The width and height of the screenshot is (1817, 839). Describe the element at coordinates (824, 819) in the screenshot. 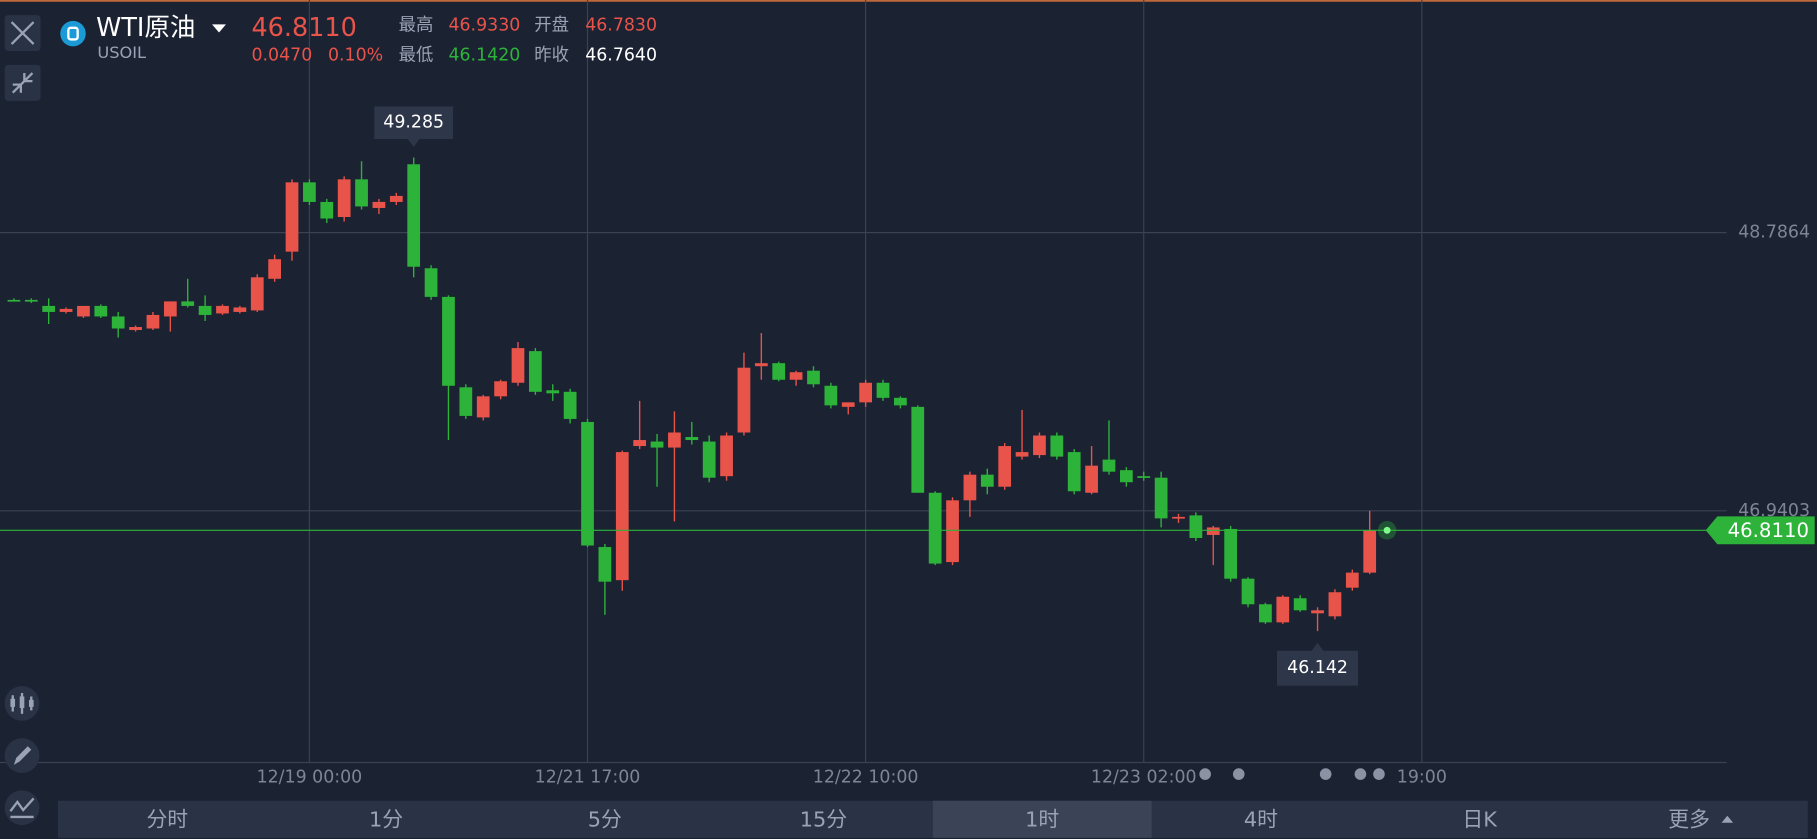

I see `tab: 15分` at that location.